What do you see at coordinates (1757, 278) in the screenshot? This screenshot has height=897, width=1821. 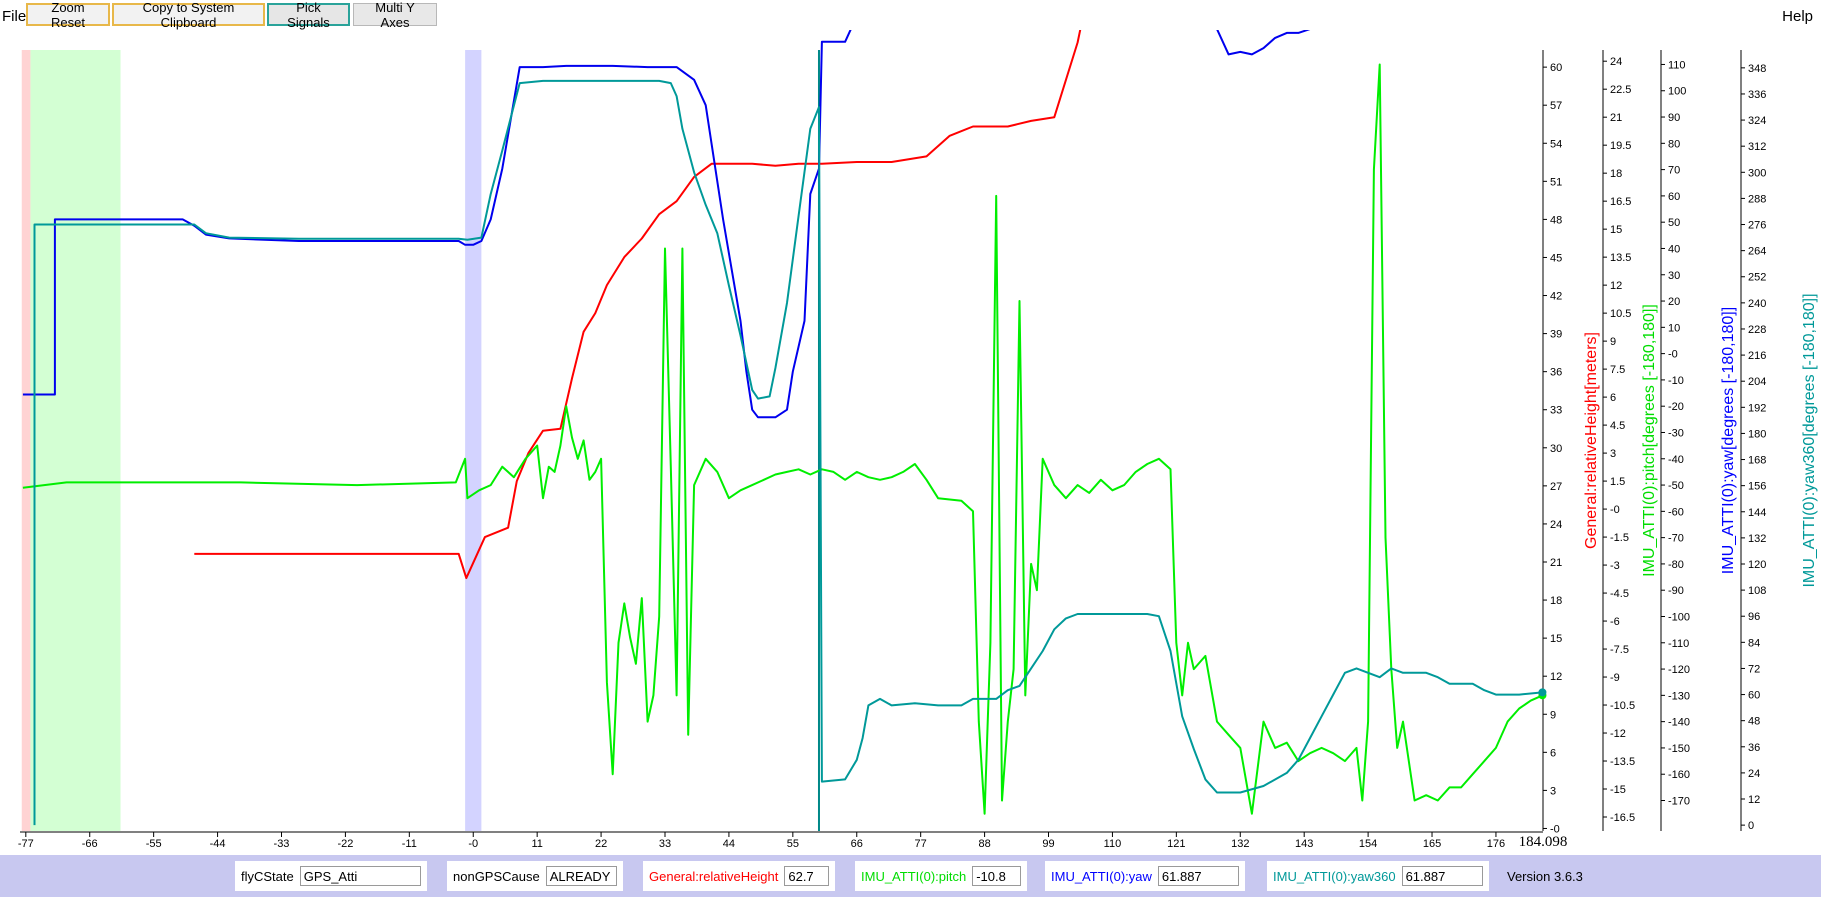 I see `y-tick-label: 252` at bounding box center [1757, 278].